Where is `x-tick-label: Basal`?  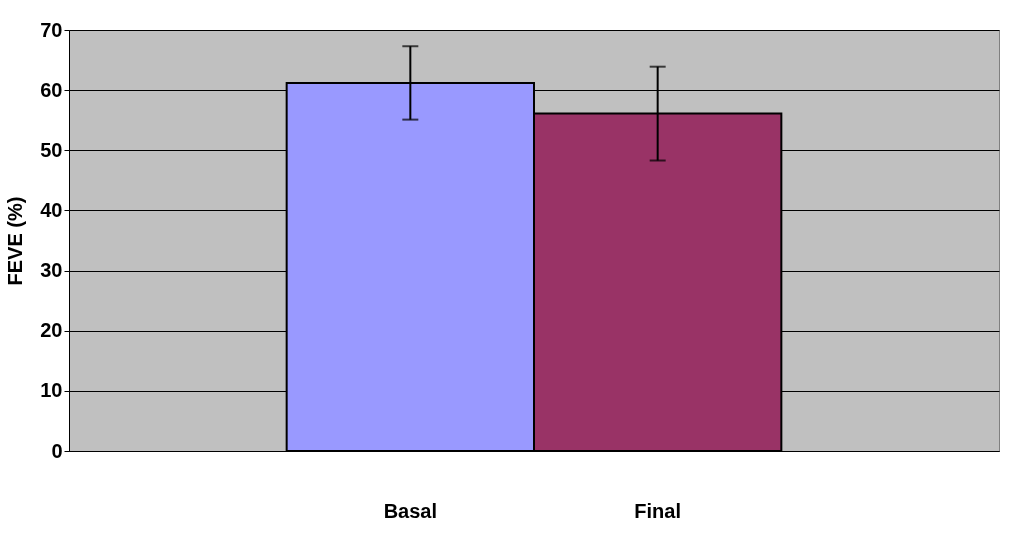
x-tick-label: Basal is located at coordinates (410, 510).